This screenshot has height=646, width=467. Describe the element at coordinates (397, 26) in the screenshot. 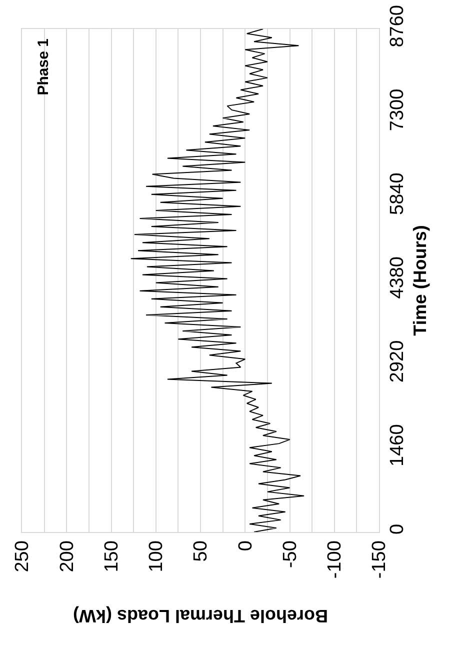

I see `y-tick-label: 8760` at that location.